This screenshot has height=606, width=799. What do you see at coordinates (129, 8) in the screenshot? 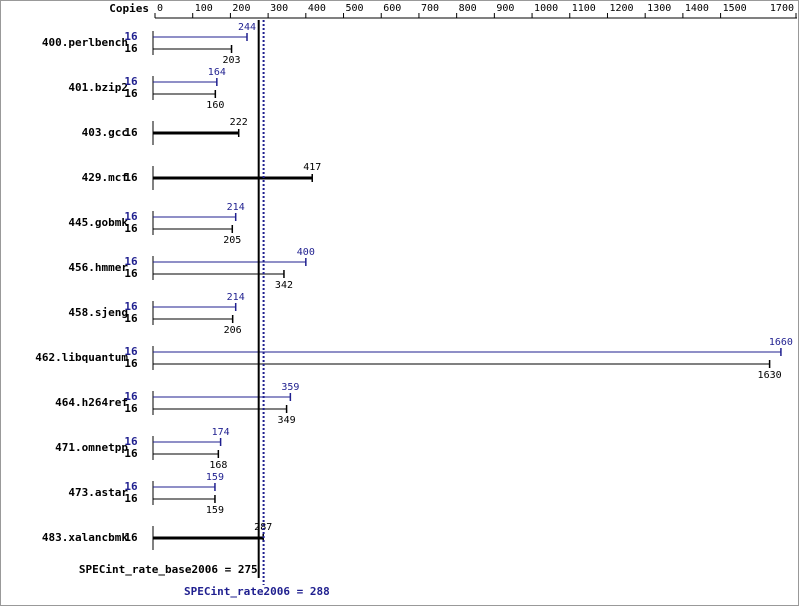
I see `copies-header: Copies` at bounding box center [129, 8].